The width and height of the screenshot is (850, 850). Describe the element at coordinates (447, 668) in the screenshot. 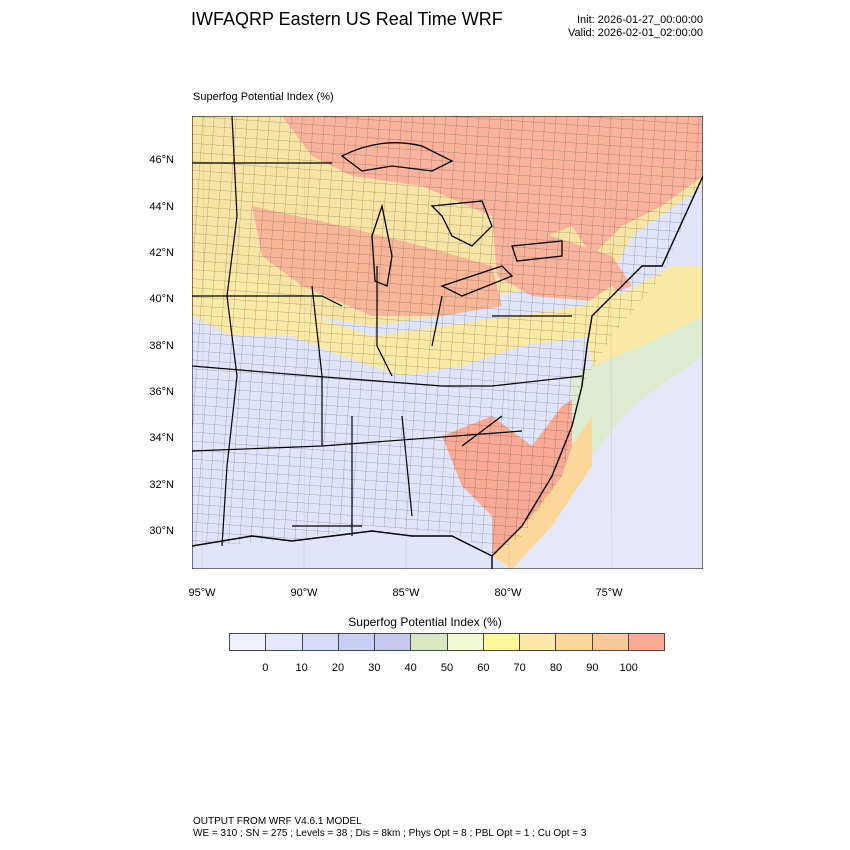

I see `colorbar-tick-label: 50` at that location.